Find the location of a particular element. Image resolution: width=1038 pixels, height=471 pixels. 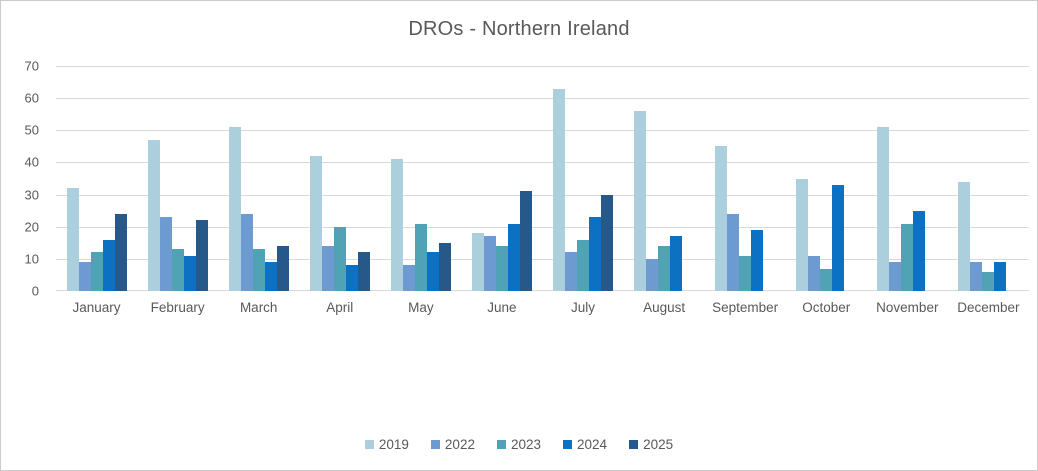

x-axis-label: May is located at coordinates (421, 307).